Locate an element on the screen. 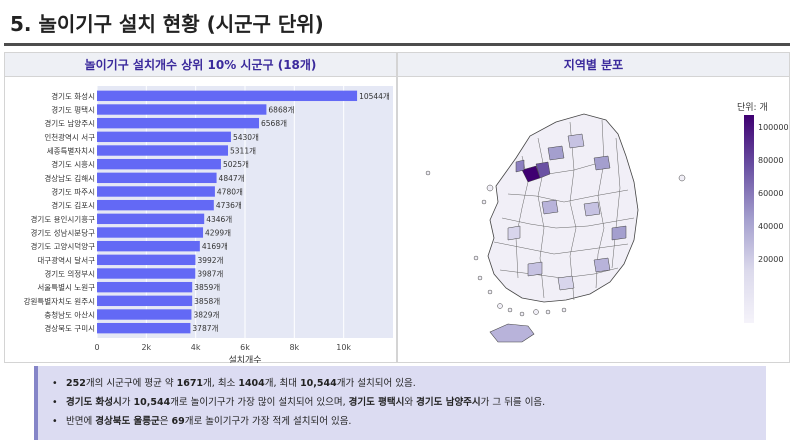 The image size is (794, 445). category-label: 경기도 김포시 is located at coordinates (73, 205).